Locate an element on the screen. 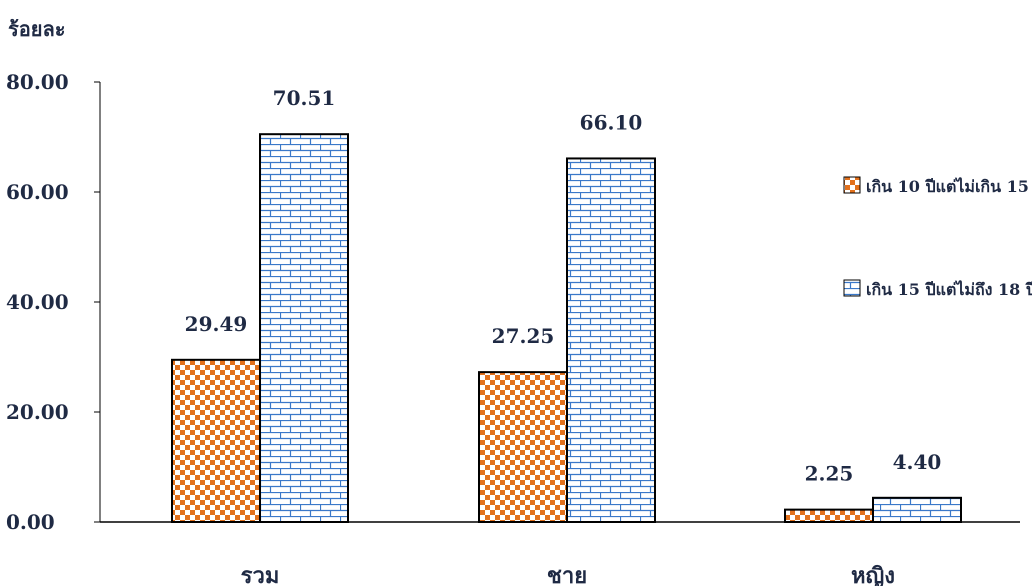 This screenshot has height=586, width=1032. legend-label-series-1: เกิน 10 ปีแต่ไม่เกิน 15 ปี is located at coordinates (949, 186).